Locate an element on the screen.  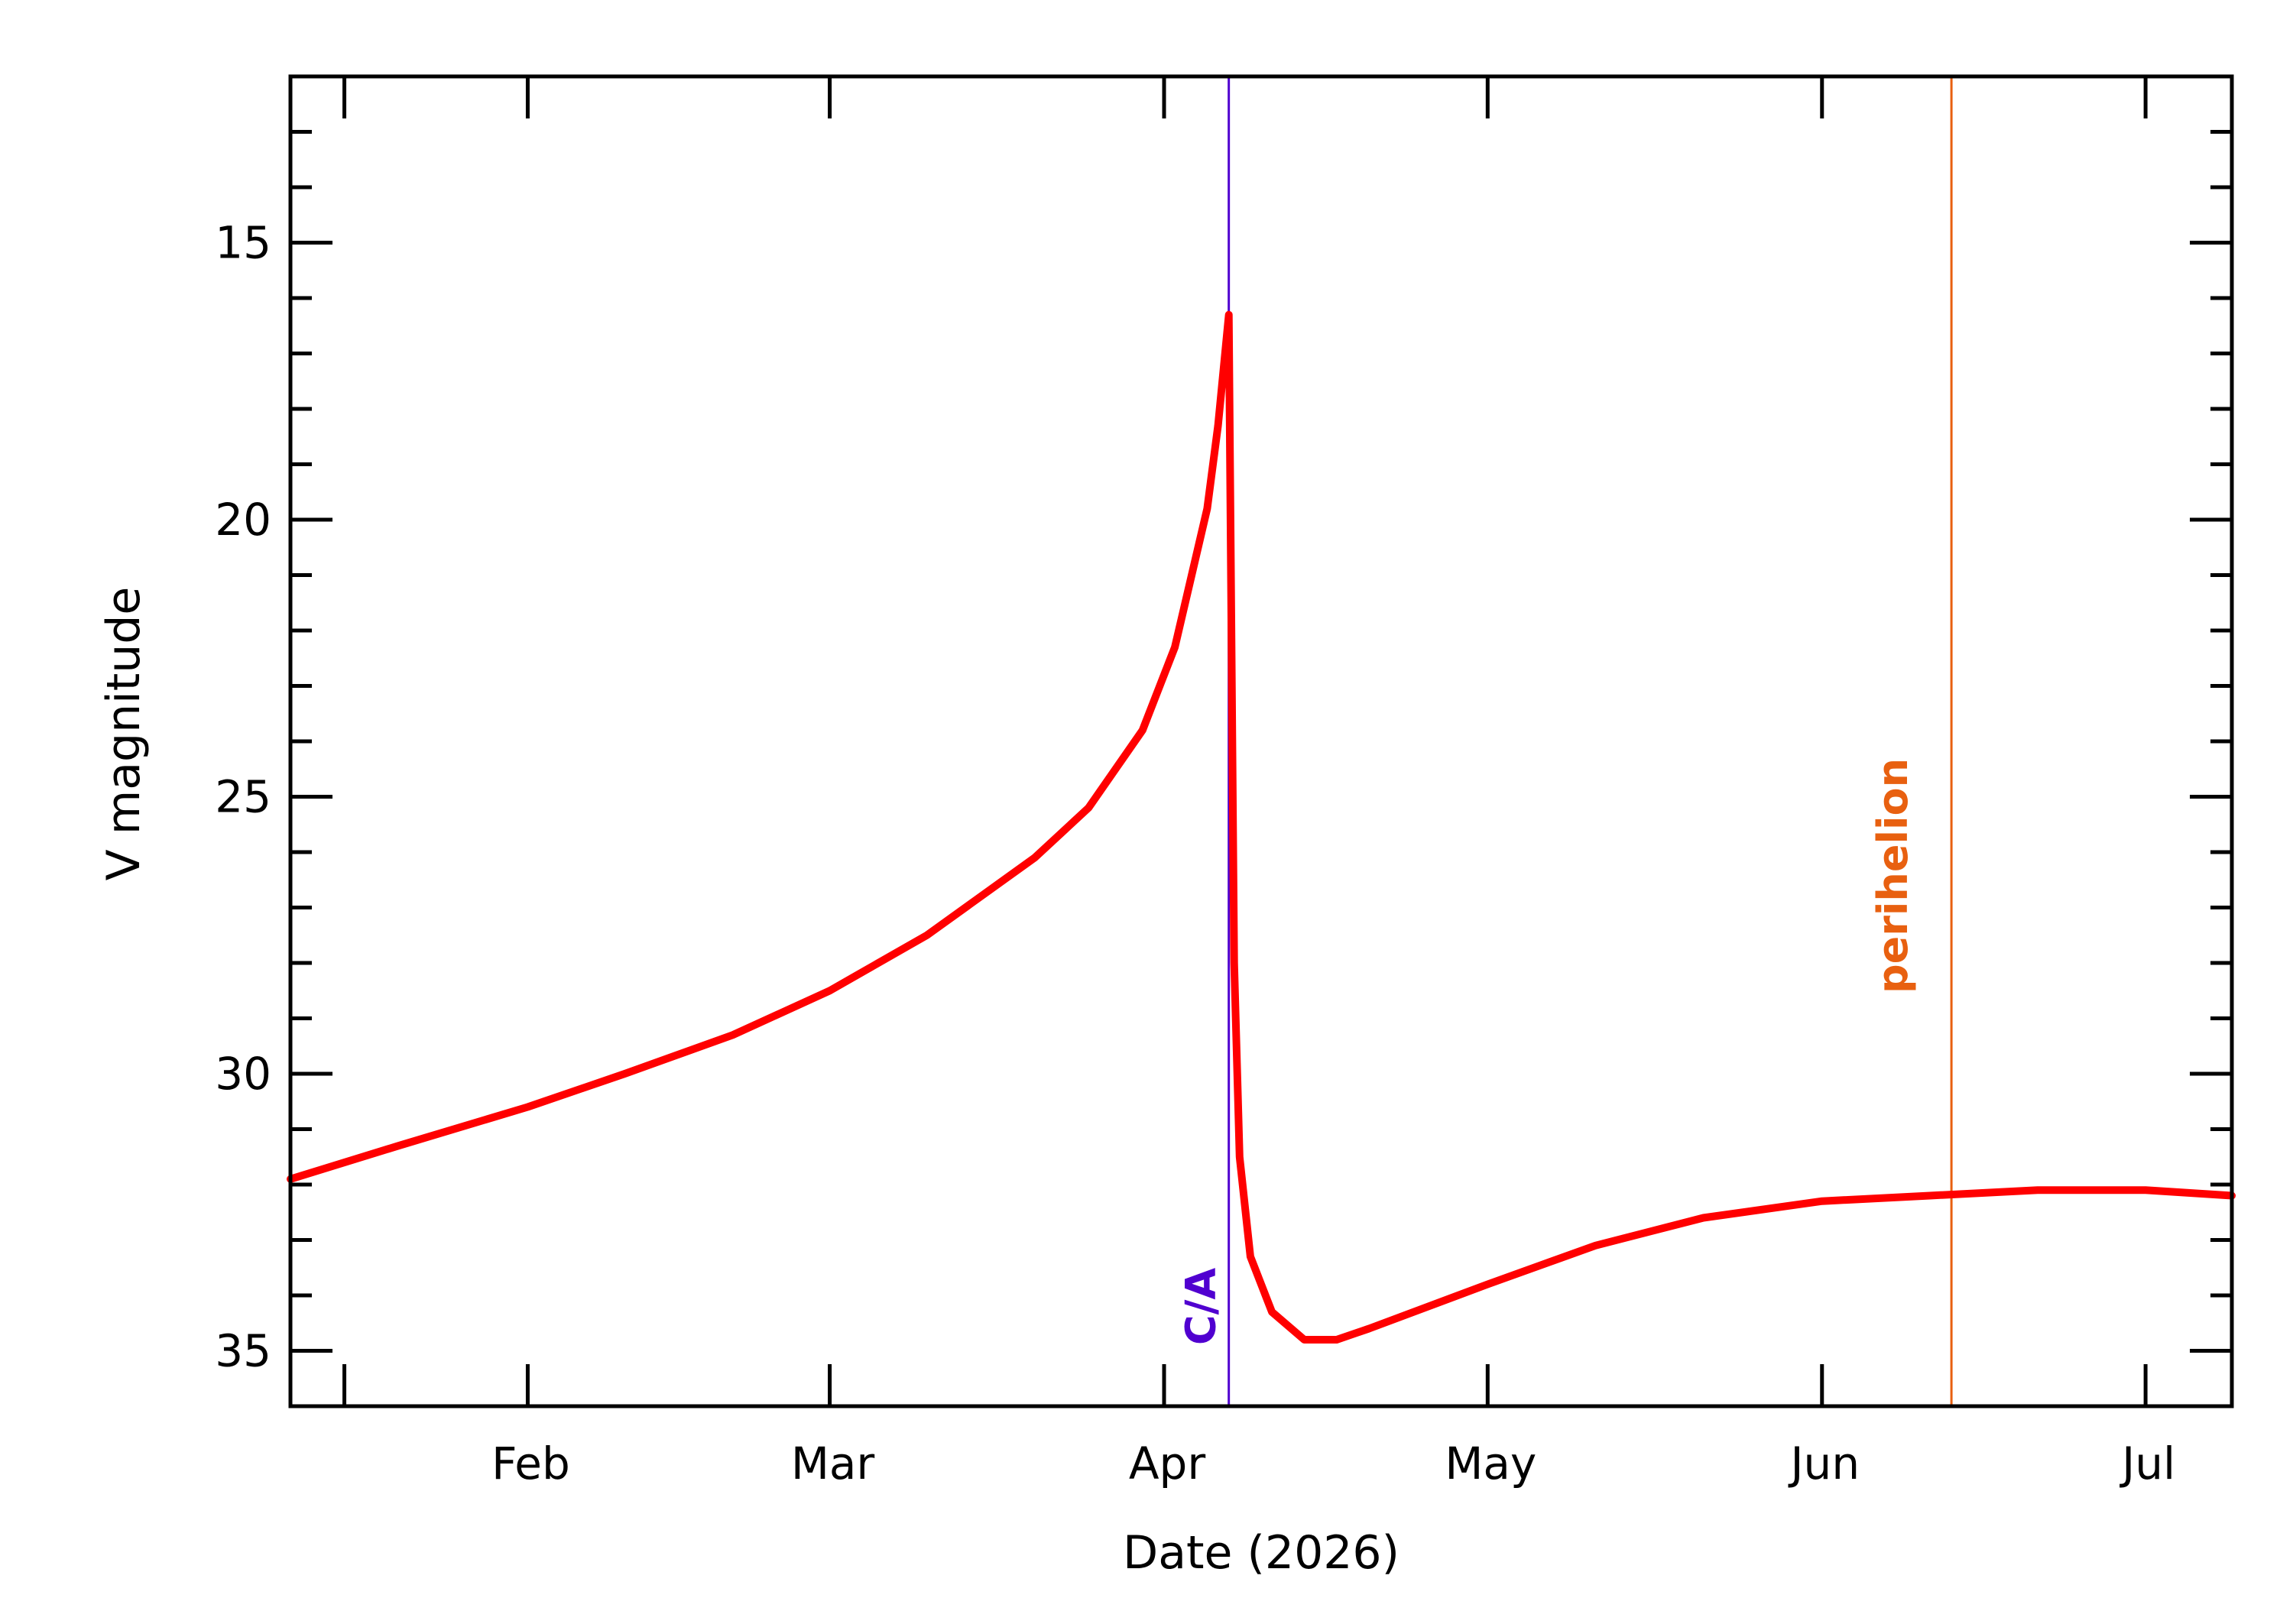
x-tick-label: Jun is located at coordinates (1824, 1463).